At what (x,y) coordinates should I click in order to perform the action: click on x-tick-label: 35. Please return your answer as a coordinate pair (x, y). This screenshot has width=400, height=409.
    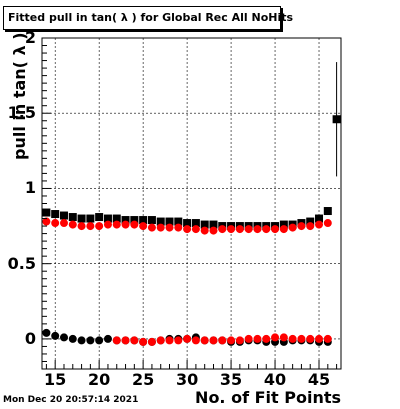
    Looking at the image, I should click on (231, 379).